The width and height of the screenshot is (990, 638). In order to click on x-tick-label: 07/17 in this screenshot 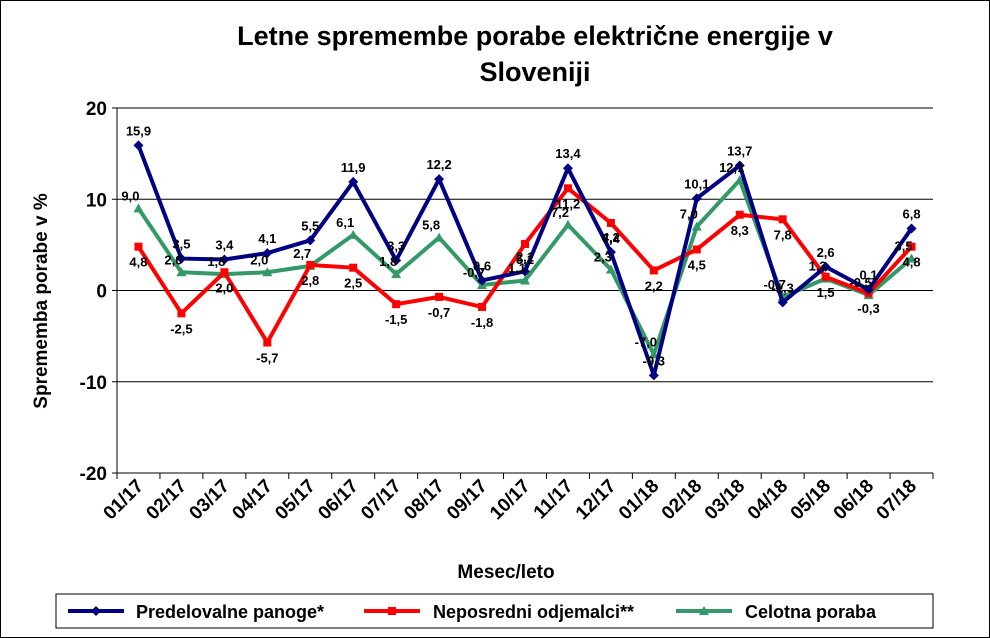, I will do `click(381, 500)`.